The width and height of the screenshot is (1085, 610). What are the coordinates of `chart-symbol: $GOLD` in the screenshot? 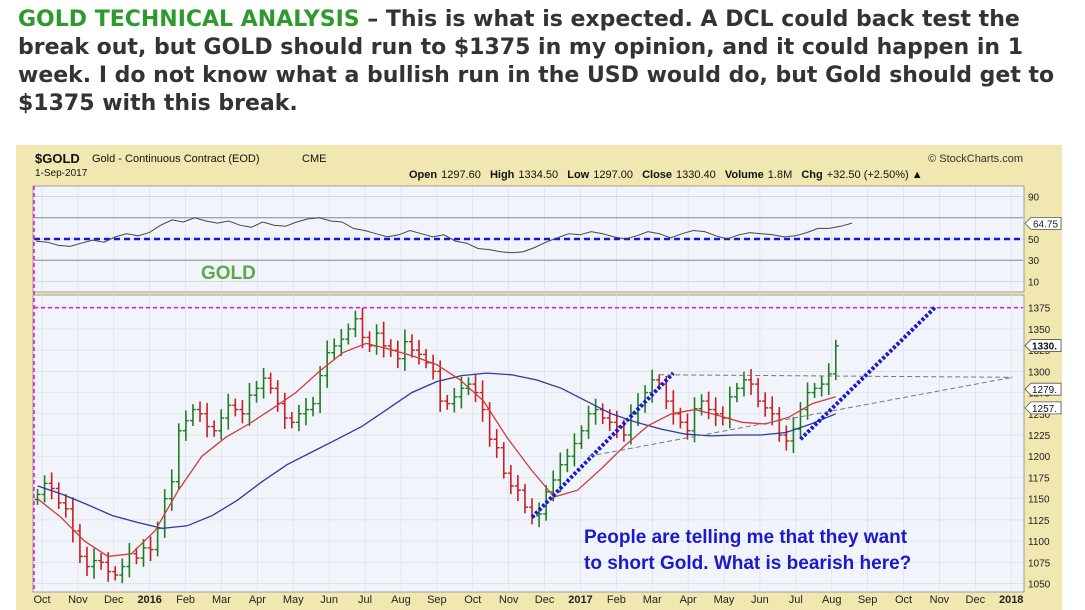 It's located at (57, 158).